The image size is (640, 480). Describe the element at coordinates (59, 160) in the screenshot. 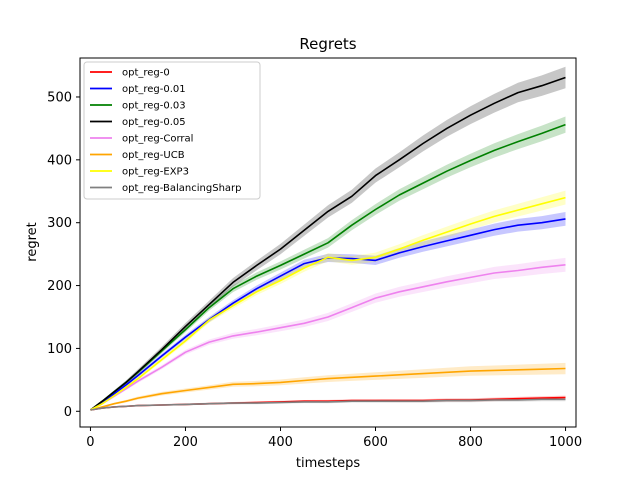

I see `y-tick-label: 400` at that location.